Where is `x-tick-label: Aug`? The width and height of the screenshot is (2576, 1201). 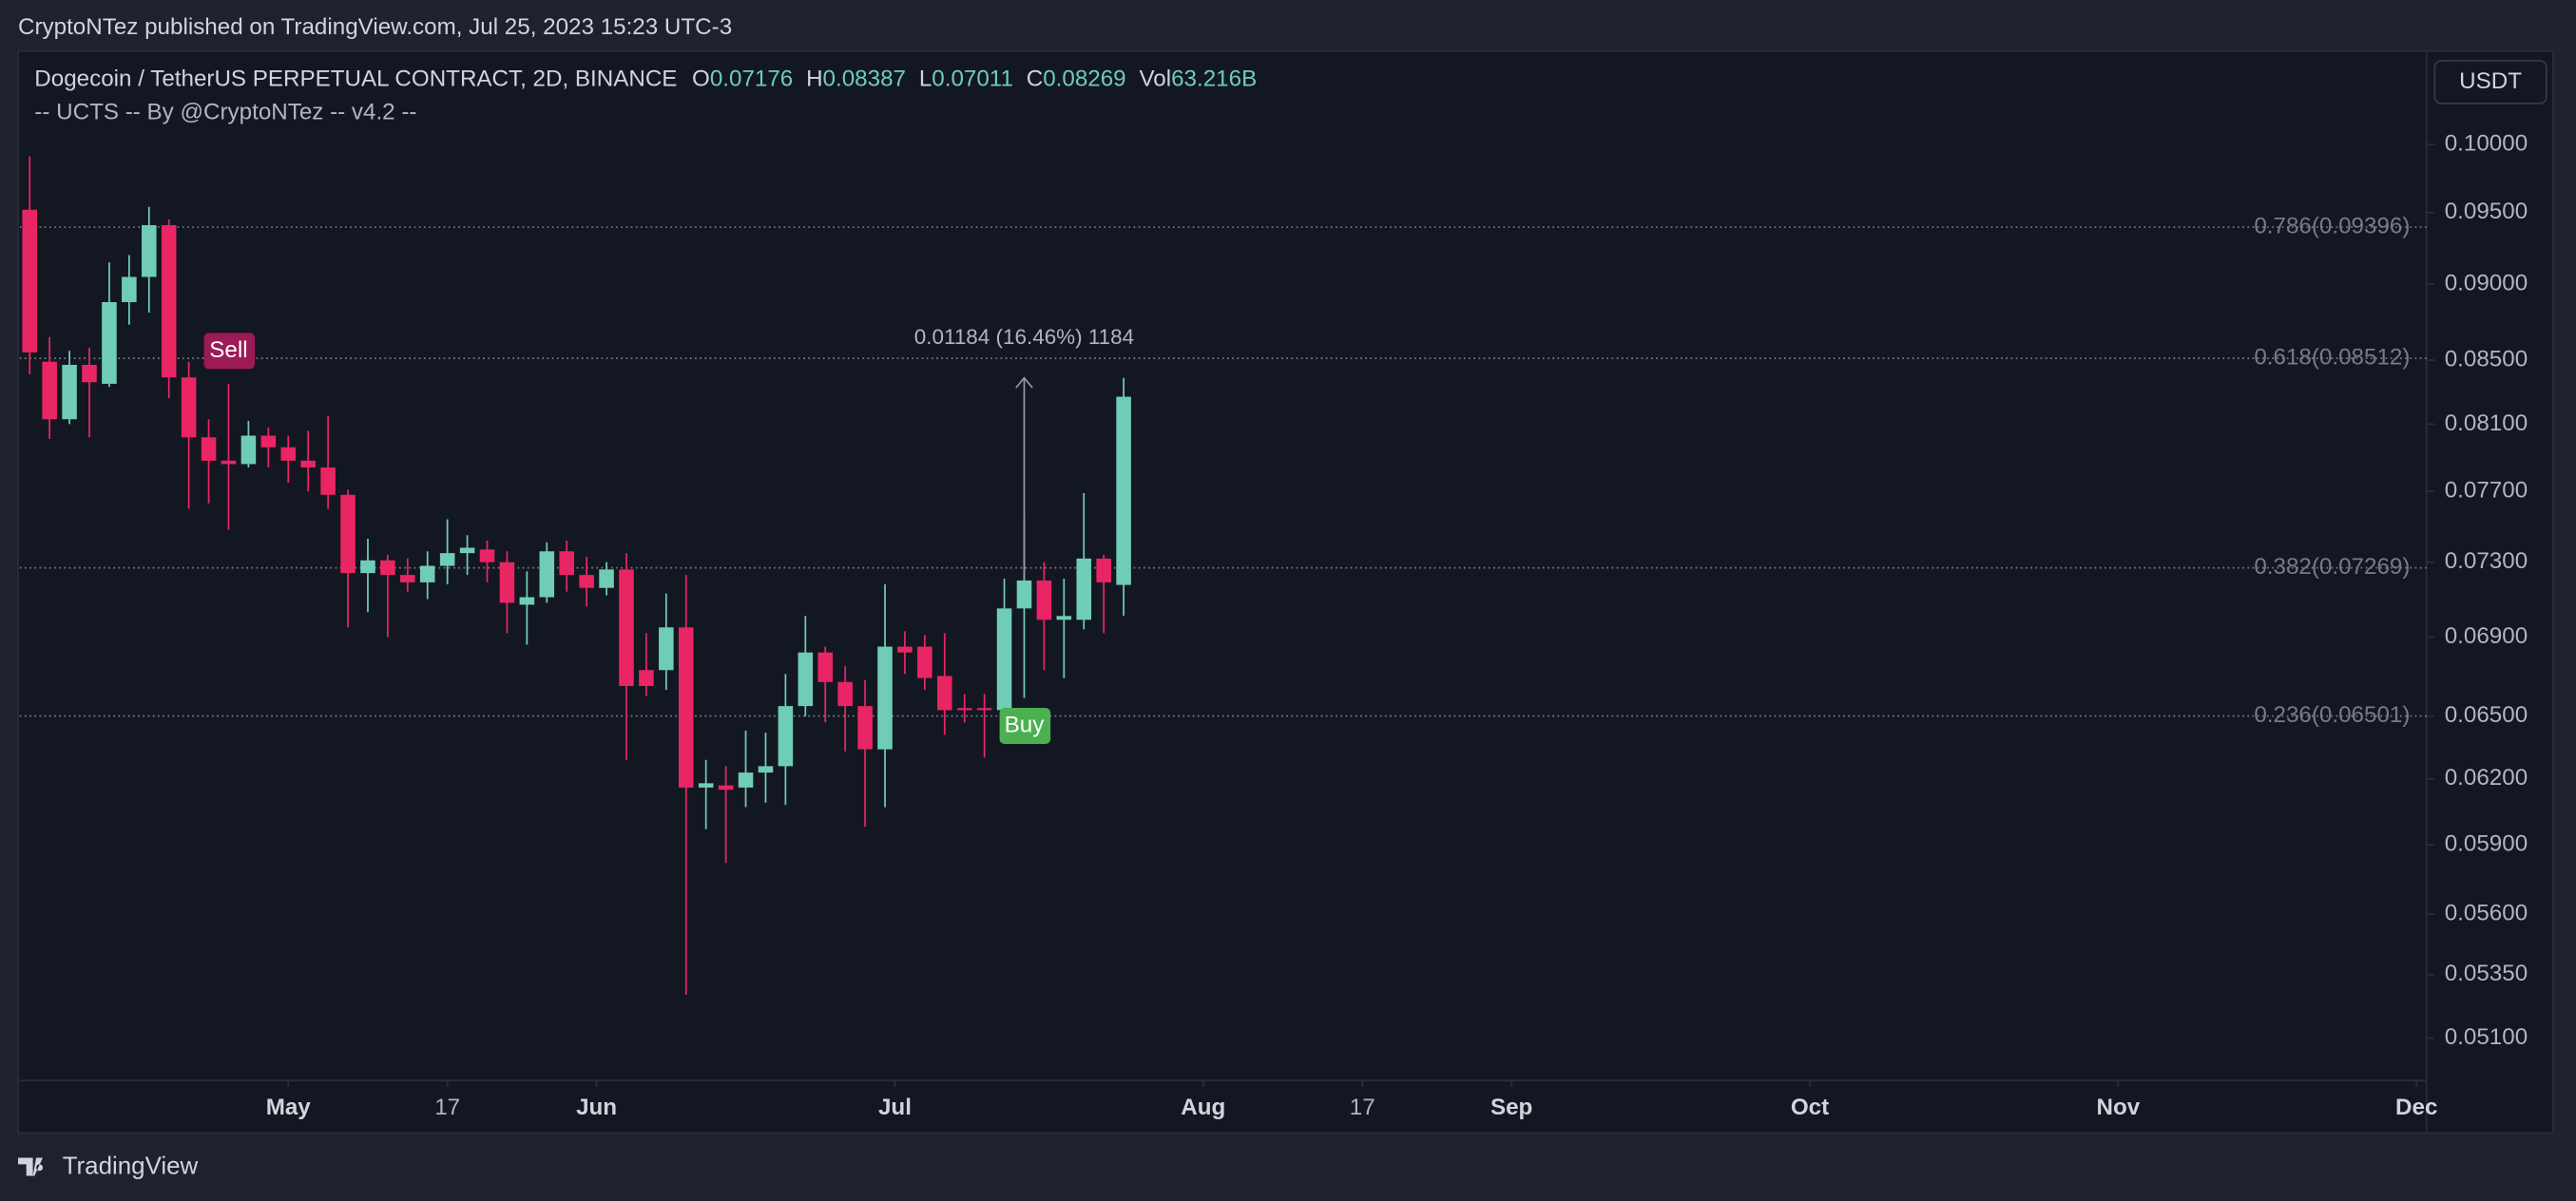 x-tick-label: Aug is located at coordinates (1203, 1107).